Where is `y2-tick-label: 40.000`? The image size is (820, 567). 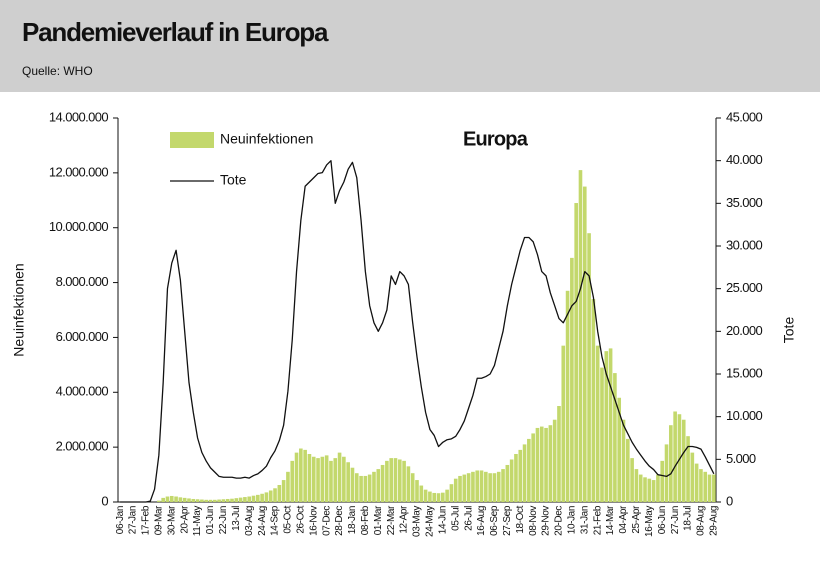 y2-tick-label: 40.000 is located at coordinates (744, 159).